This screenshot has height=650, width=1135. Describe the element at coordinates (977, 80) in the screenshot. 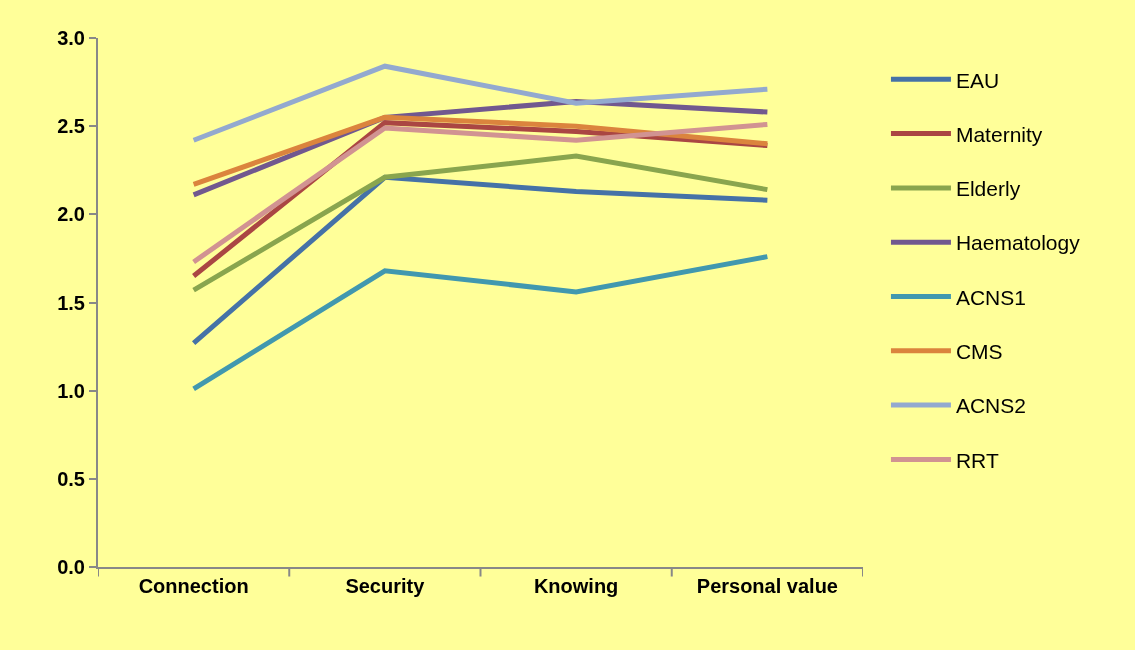

I see `legend-label: EAU` at that location.